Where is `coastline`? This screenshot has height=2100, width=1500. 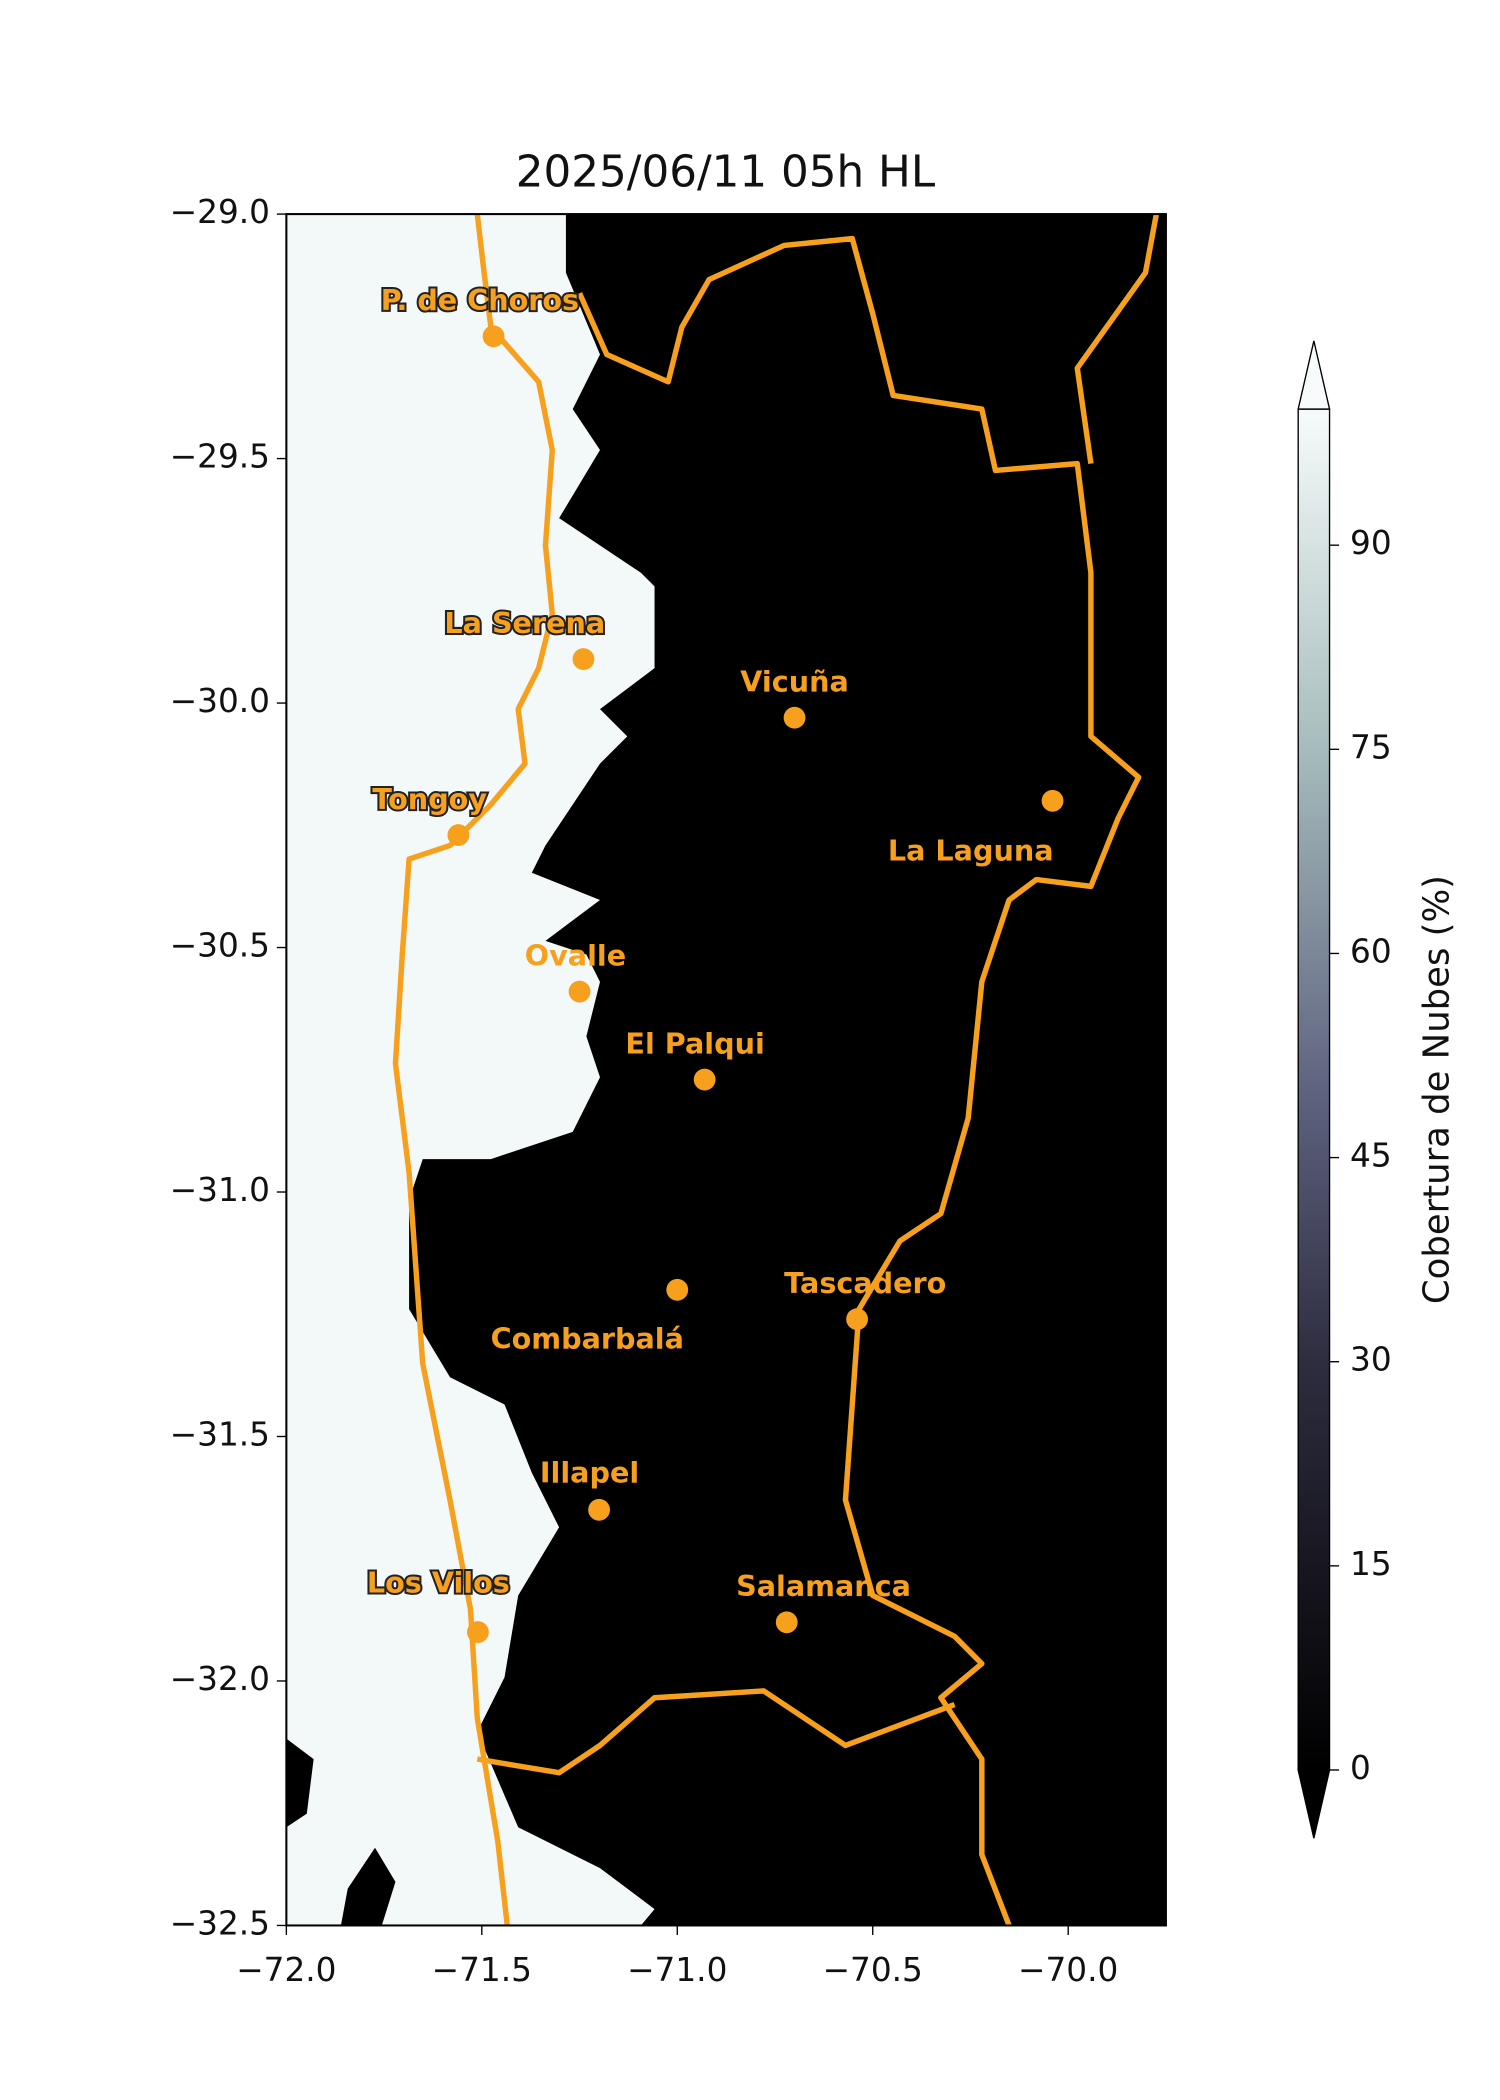 coastline is located at coordinates (473, 1070).